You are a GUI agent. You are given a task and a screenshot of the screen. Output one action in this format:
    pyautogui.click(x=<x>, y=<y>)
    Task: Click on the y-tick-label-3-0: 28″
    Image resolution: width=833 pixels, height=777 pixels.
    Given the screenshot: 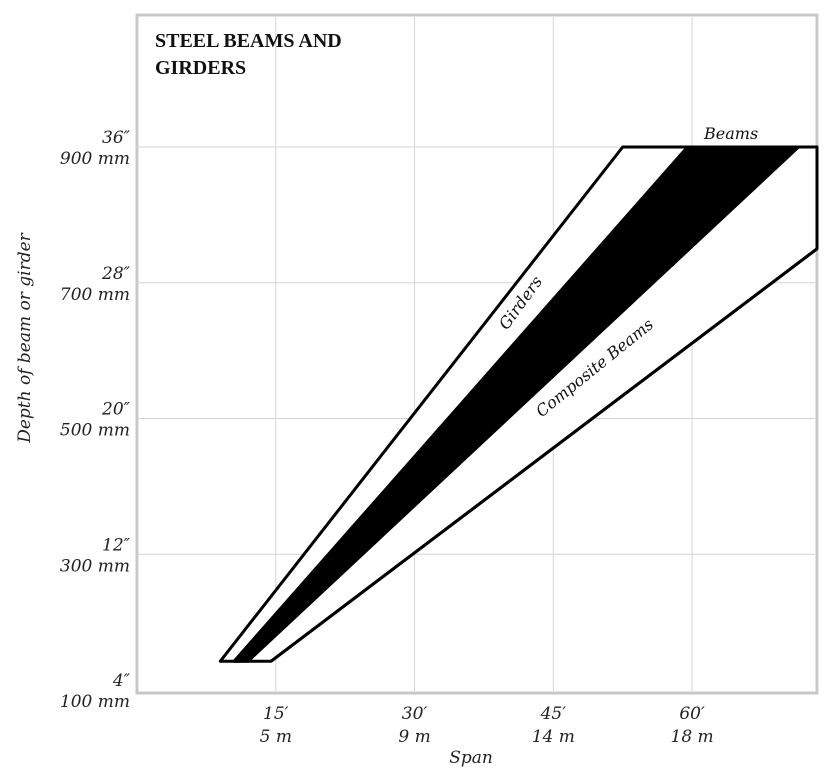 What is the action you would take?
    pyautogui.click(x=116, y=274)
    